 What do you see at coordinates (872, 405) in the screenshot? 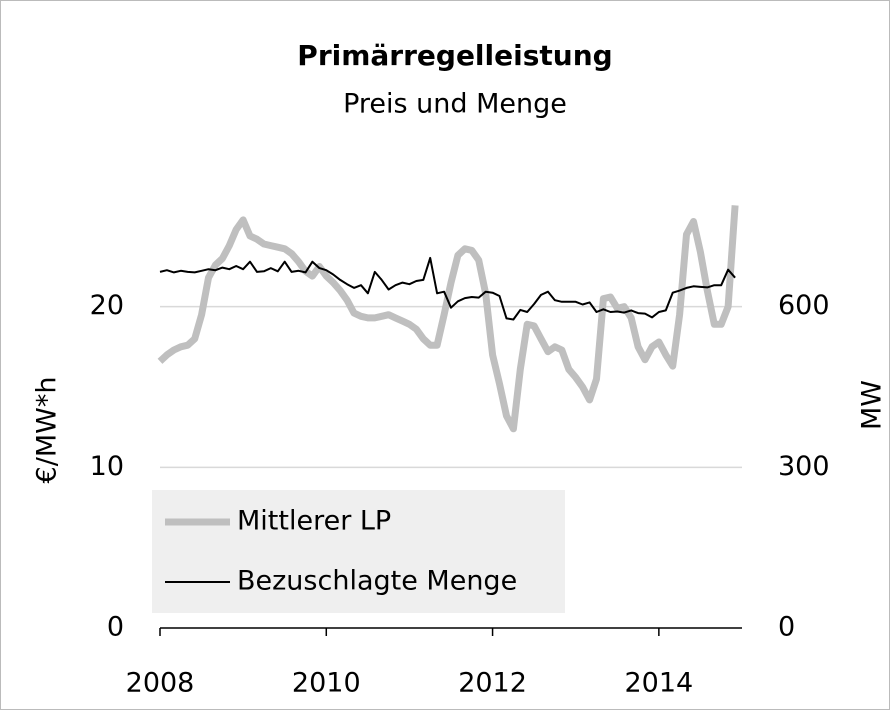
I see `y2-axis-label: MW` at bounding box center [872, 405].